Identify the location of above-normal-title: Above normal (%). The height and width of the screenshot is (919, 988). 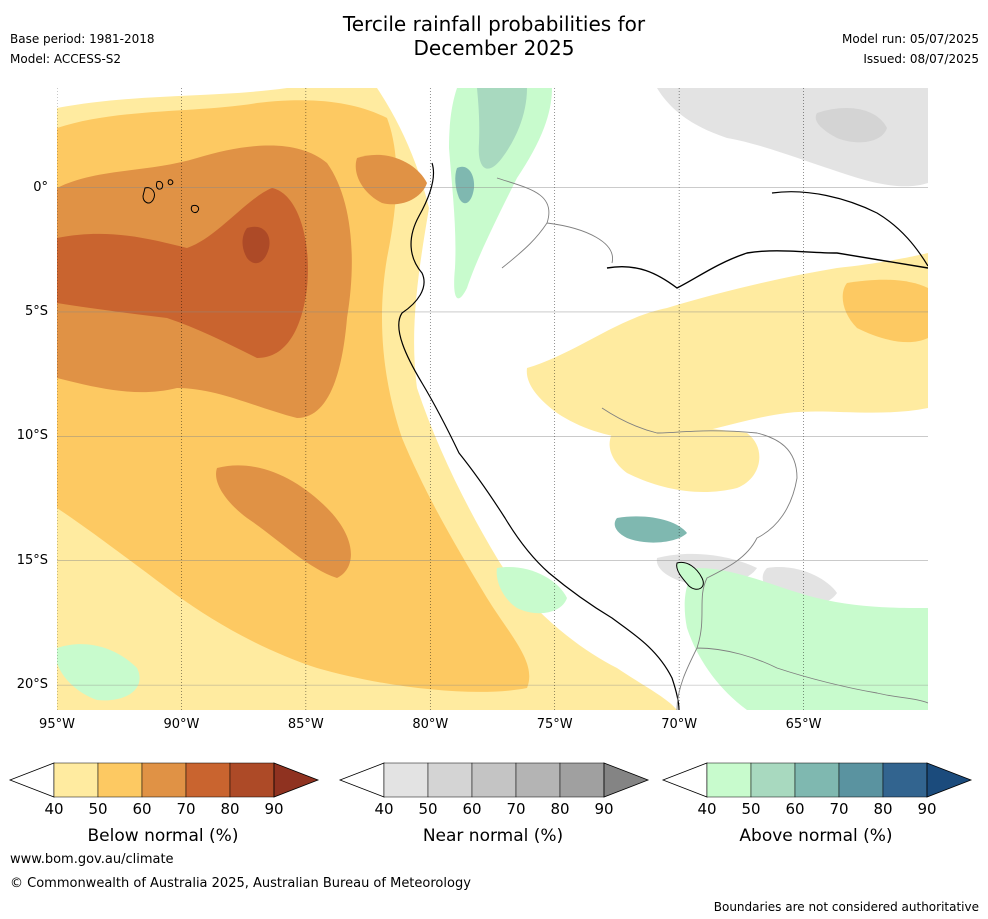
(816, 836).